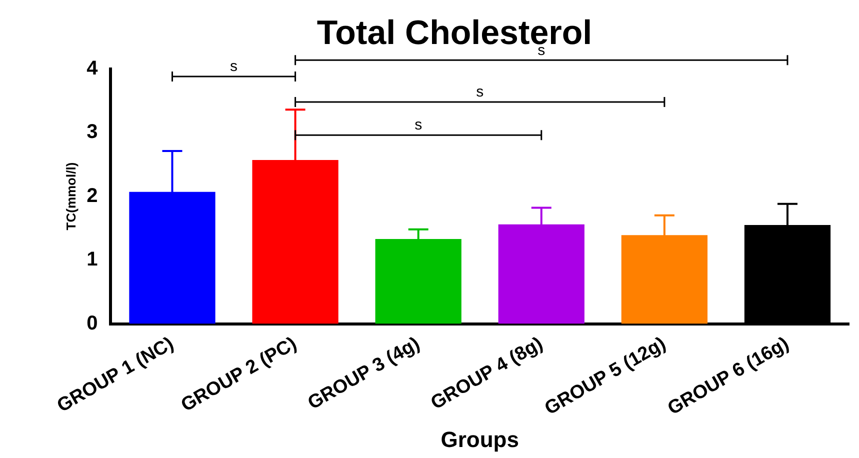 This screenshot has width=859, height=458. Describe the element at coordinates (70, 196) in the screenshot. I see `y-axis-title: TC(mmol/l)` at that location.